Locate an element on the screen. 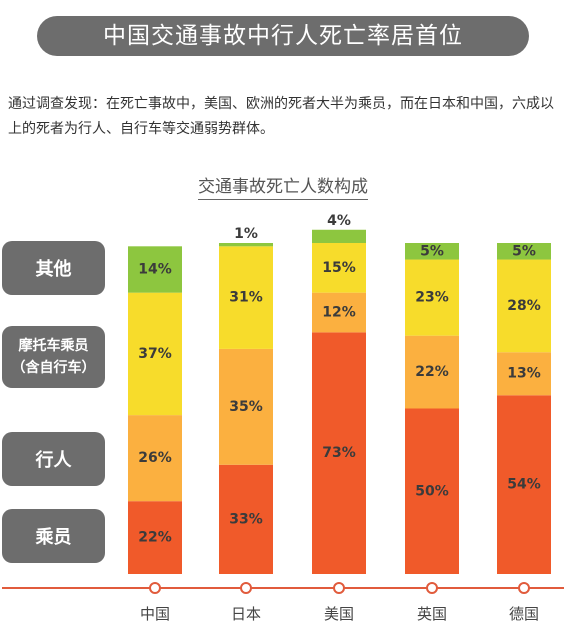  data-label-2-1: 12% is located at coordinates (339, 313).